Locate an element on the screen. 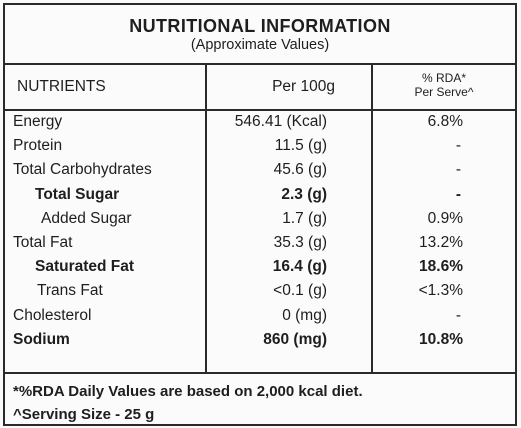  nutrient-name: Protein is located at coordinates (38, 146).